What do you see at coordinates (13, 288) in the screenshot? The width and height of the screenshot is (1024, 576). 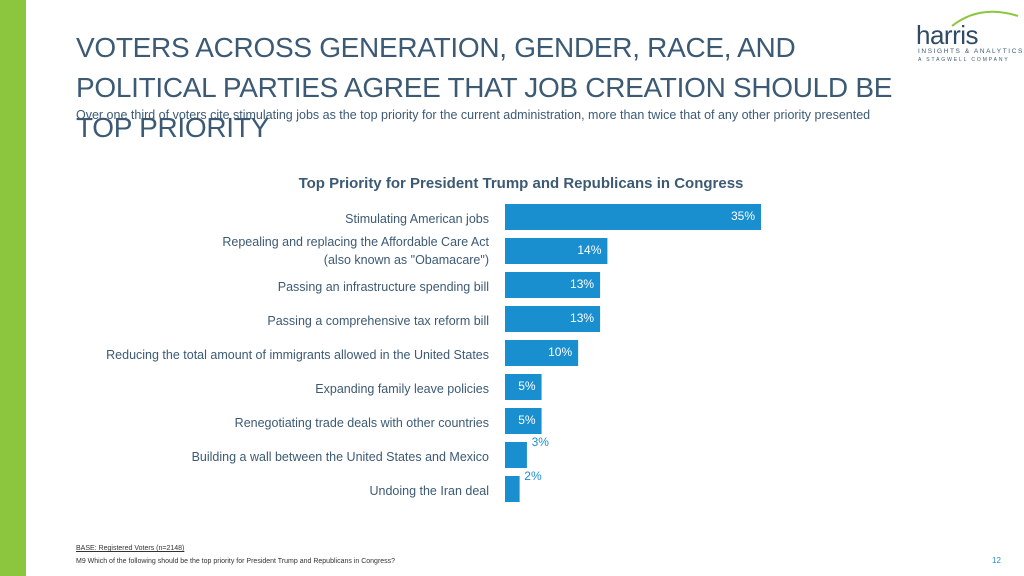 I see `accent-bar` at bounding box center [13, 288].